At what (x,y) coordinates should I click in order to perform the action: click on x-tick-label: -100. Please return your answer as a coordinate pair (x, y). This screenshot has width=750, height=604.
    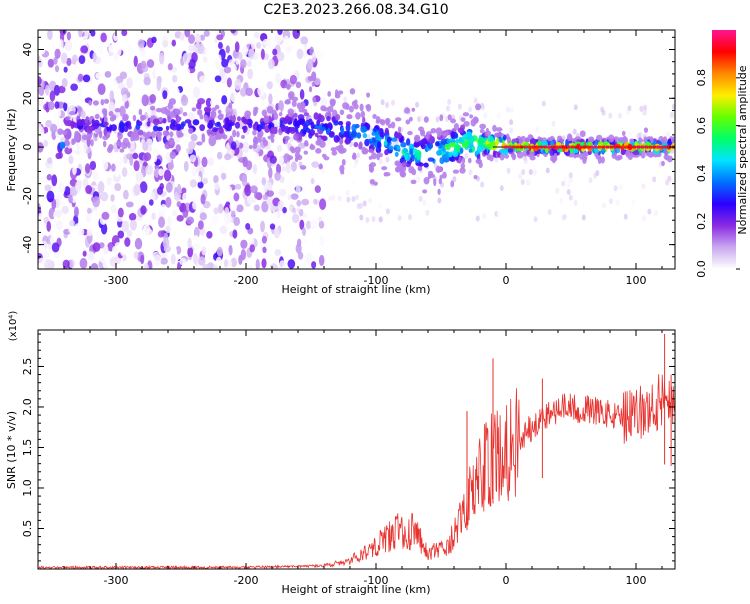
    Looking at the image, I should click on (376, 580).